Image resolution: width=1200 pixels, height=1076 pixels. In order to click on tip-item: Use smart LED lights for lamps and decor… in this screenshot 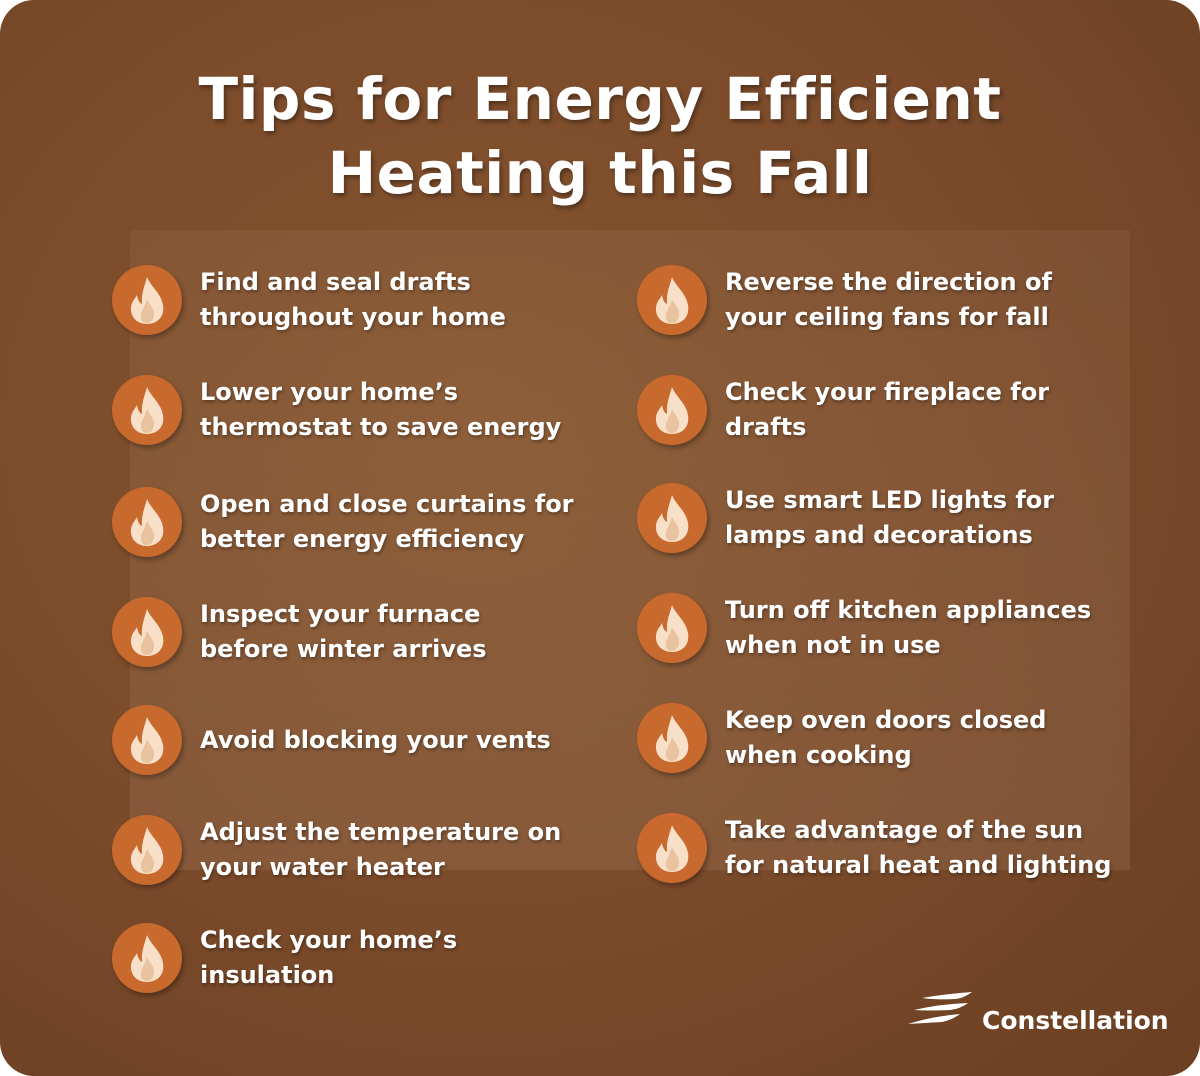, I will do `click(845, 518)`.